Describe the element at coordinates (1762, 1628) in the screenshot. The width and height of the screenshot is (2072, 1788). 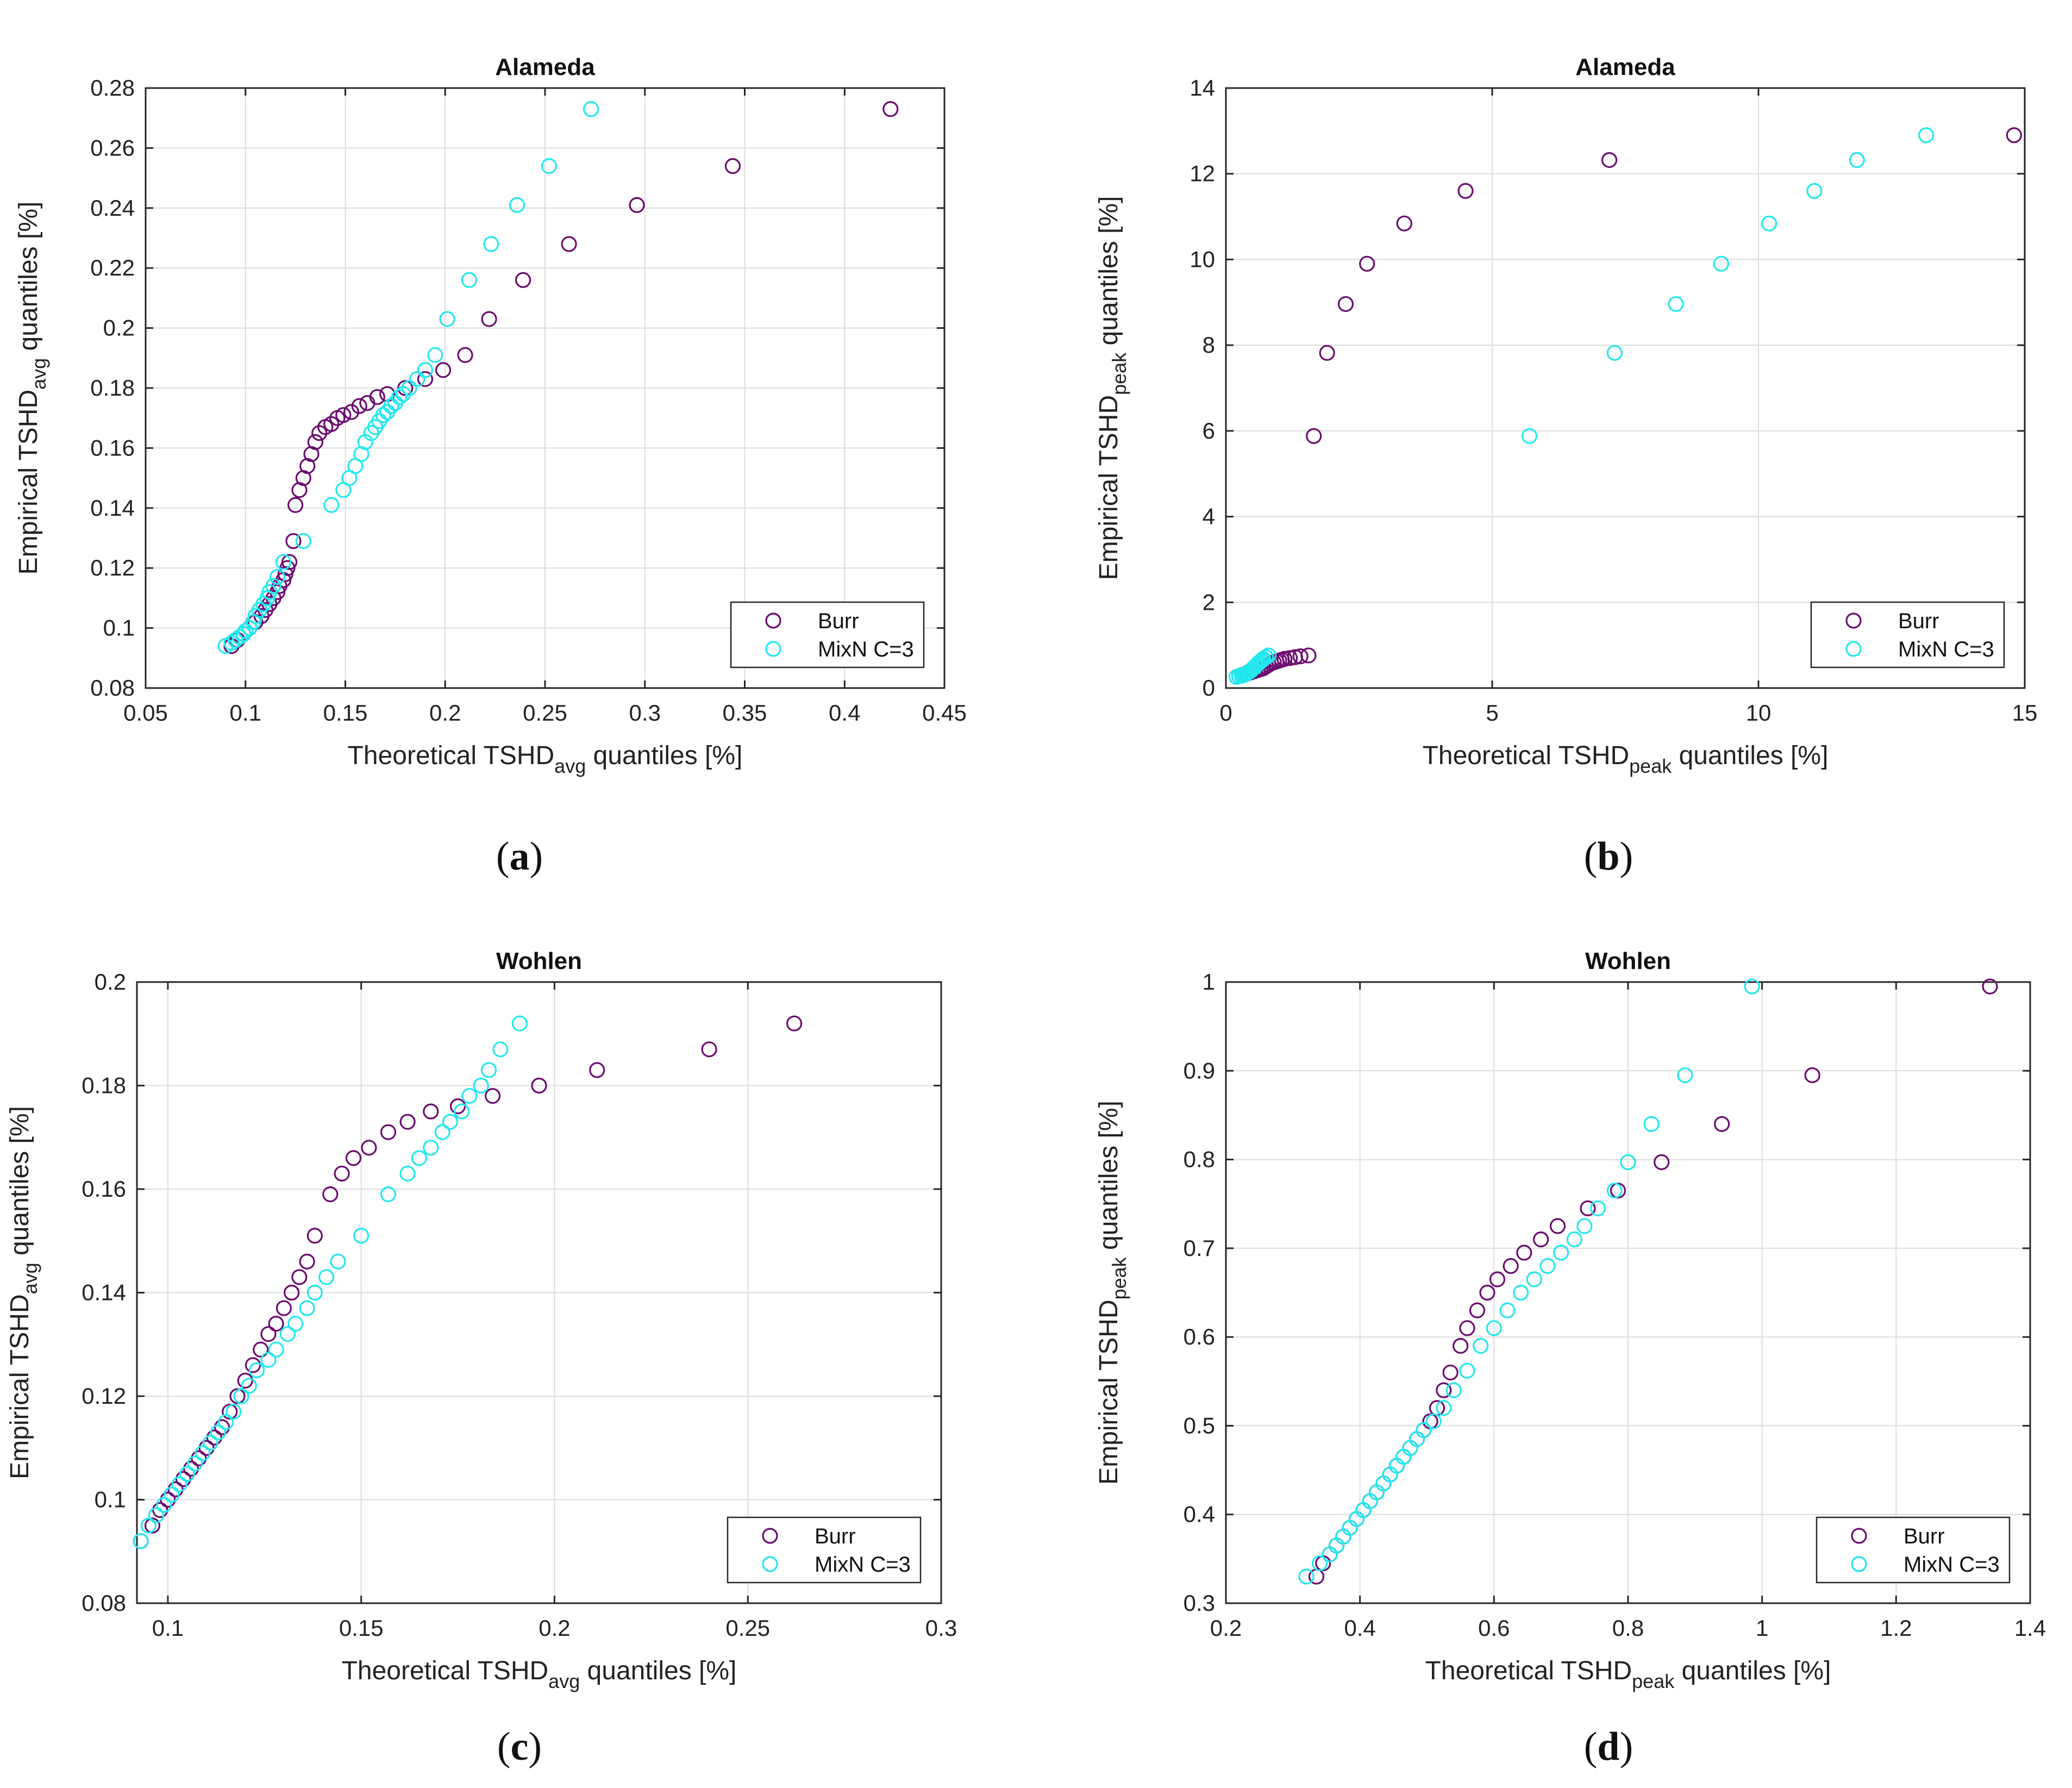
I see `x-tick-label: 1` at that location.